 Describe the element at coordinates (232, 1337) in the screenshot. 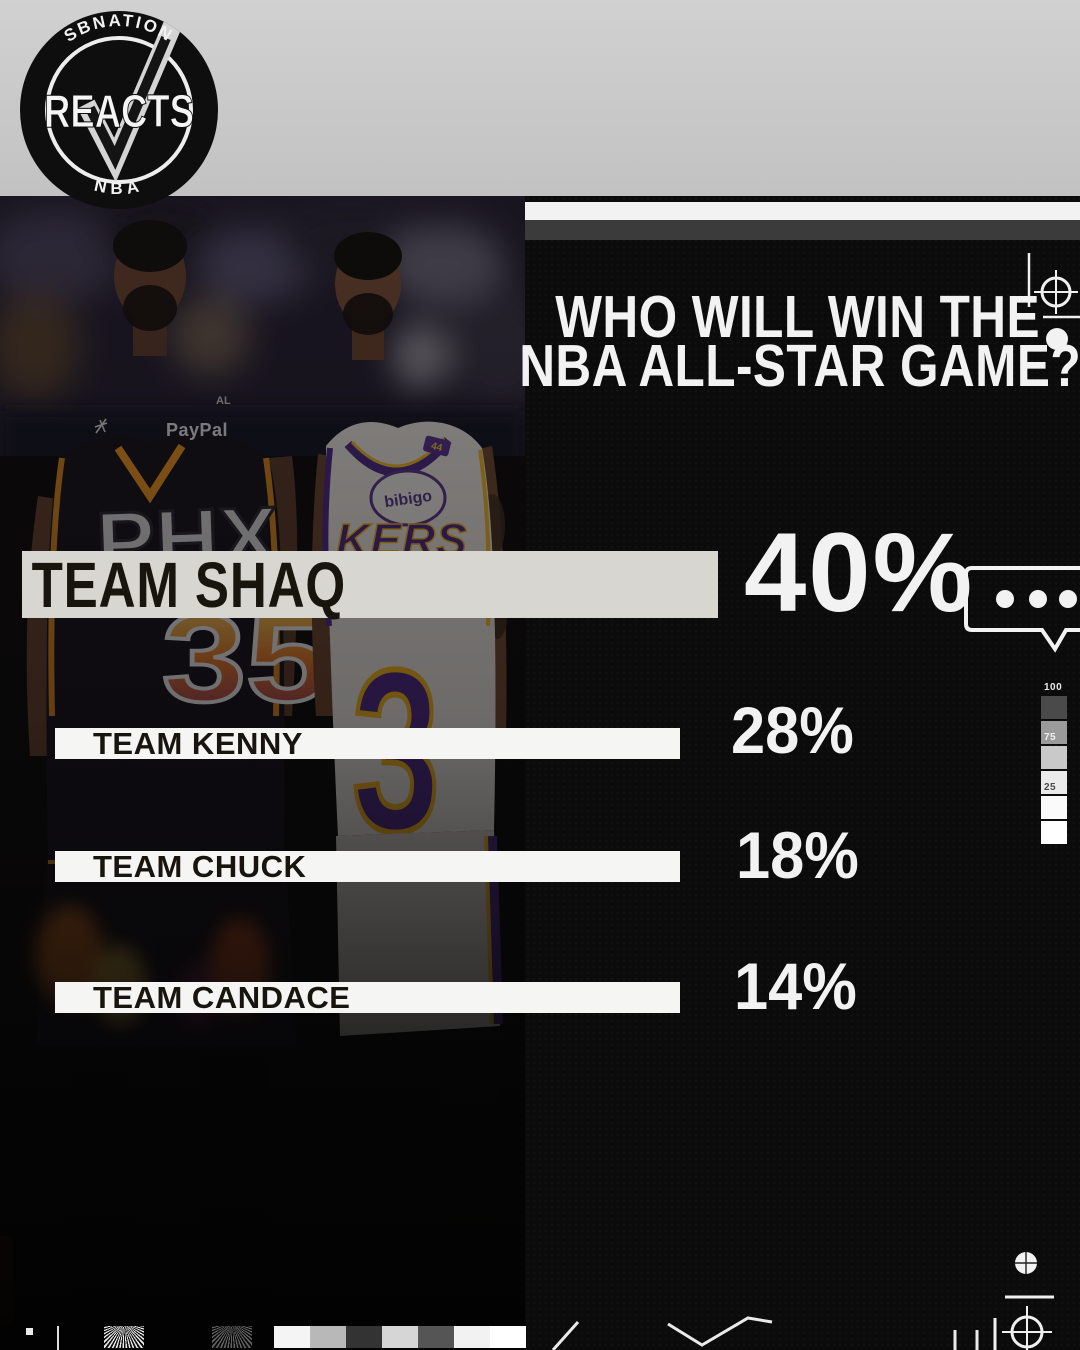

I see `starburst-pattern-dim-icon` at that location.